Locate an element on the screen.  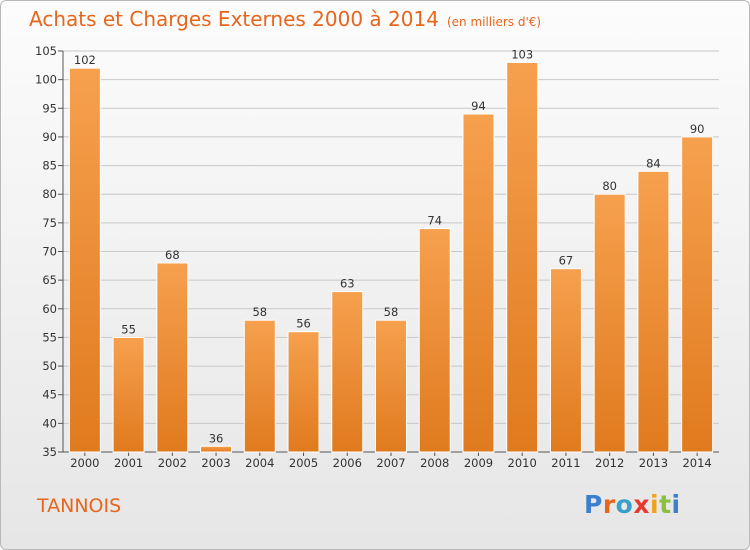
data-label: 74 is located at coordinates (434, 221).